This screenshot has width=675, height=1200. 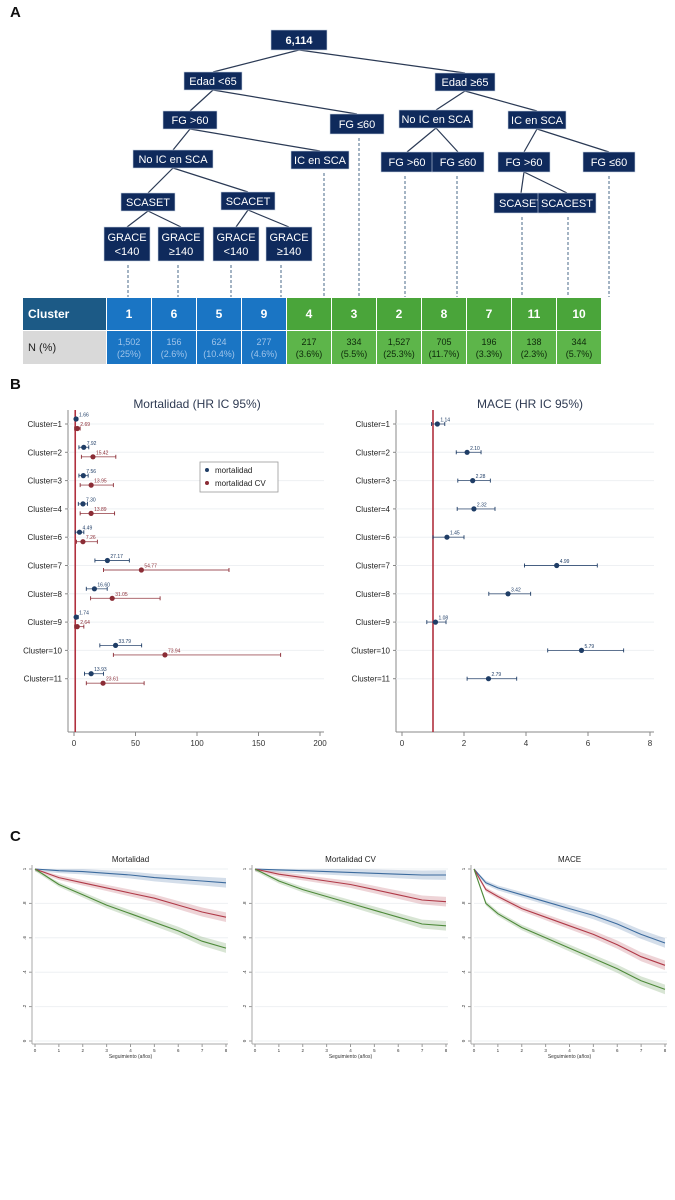 What do you see at coordinates (248, 202) in the screenshot?
I see `tree-node-label: SCACET` at bounding box center [248, 202].